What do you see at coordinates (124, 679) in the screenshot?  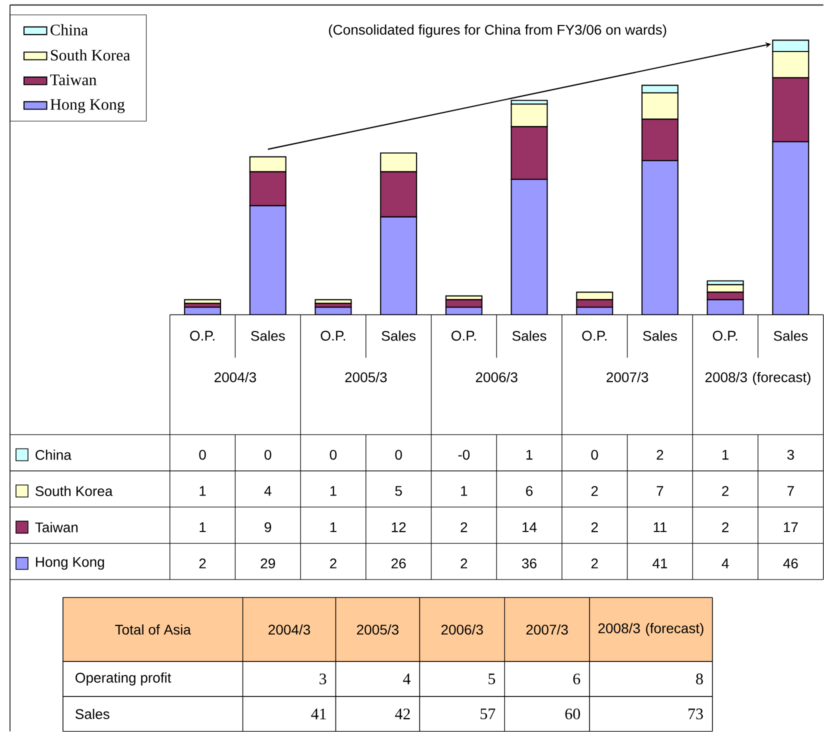 I see `text: Operating profit` at bounding box center [124, 679].